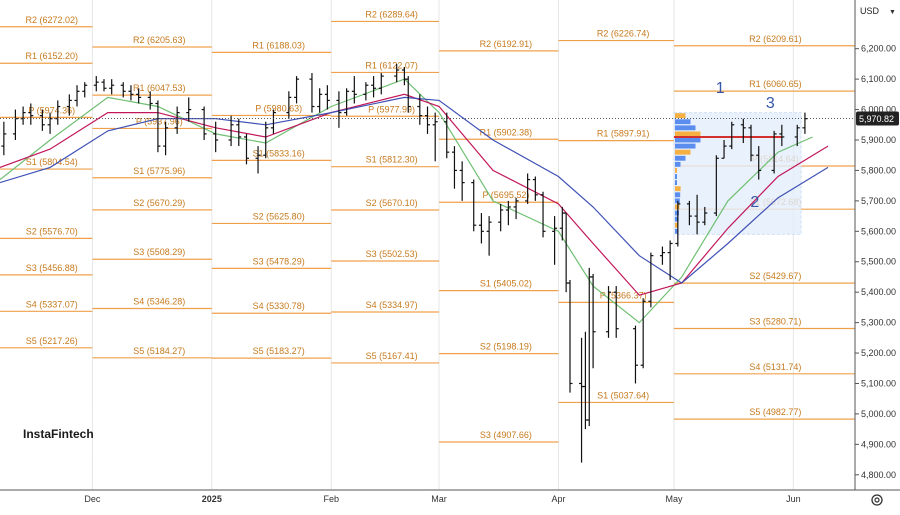  I want to click on last-price: 5,970.82, so click(449, 118).